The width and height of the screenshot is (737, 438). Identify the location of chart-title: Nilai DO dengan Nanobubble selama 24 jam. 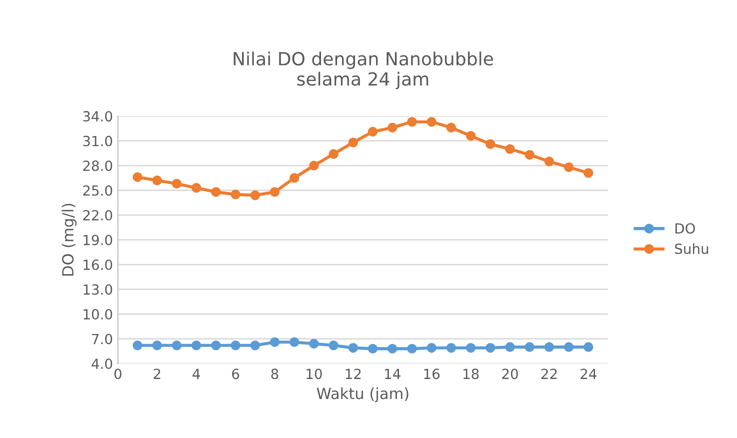
(363, 71).